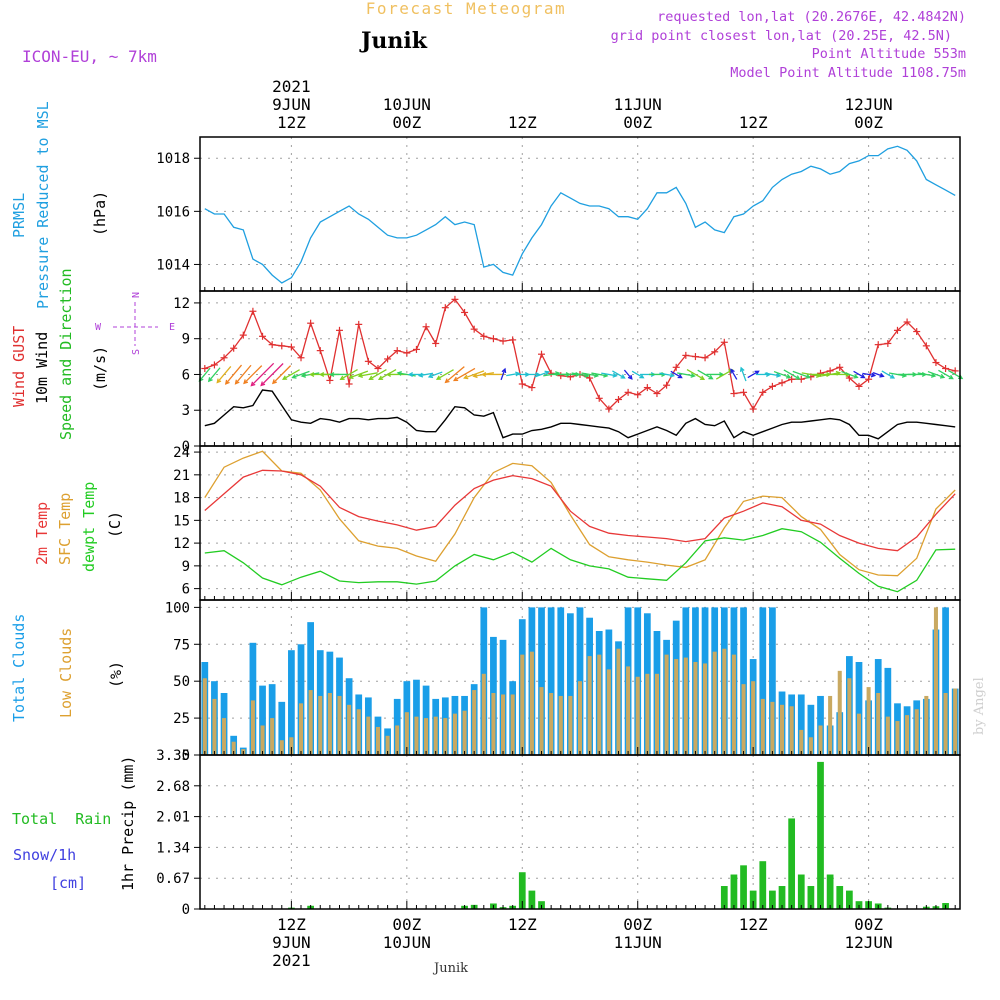 The height and width of the screenshot is (1000, 1000). What do you see at coordinates (68, 883) in the screenshot?
I see `snow-unit-label: [cm]` at bounding box center [68, 883].